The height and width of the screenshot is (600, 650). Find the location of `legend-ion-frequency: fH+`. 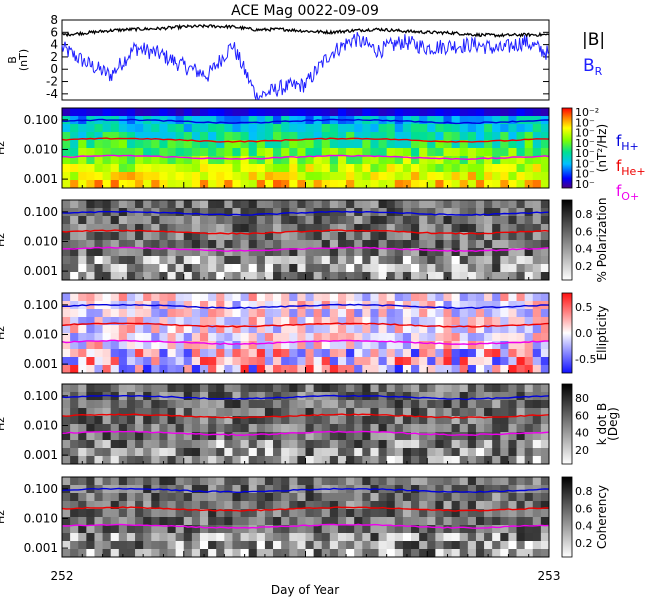

legend-ion-frequency: fH+ is located at coordinates (627, 142).